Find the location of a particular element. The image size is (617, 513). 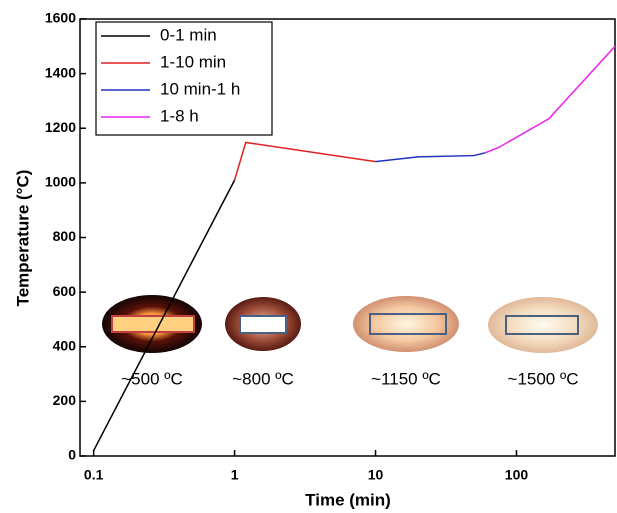

x-axis-label: Time (min) is located at coordinates (348, 499).